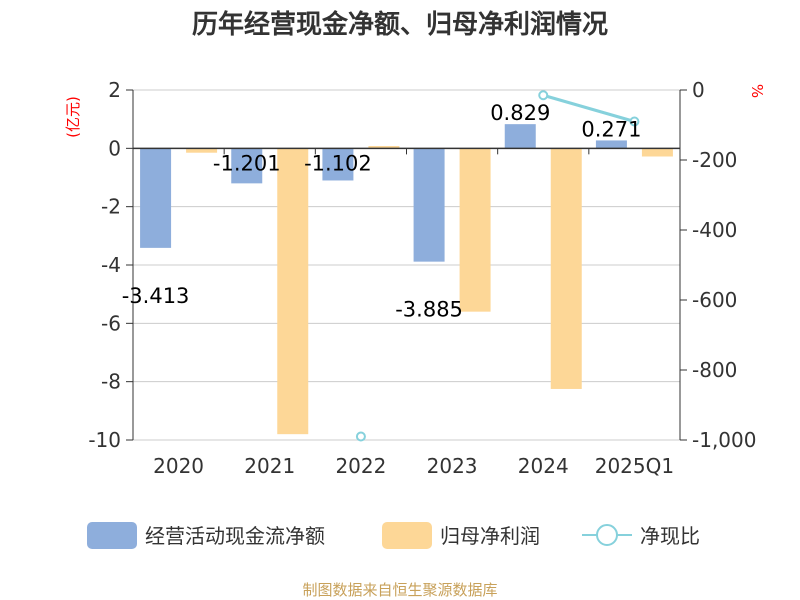  Describe the element at coordinates (452, 466) in the screenshot. I see `category-label: 2023` at that location.